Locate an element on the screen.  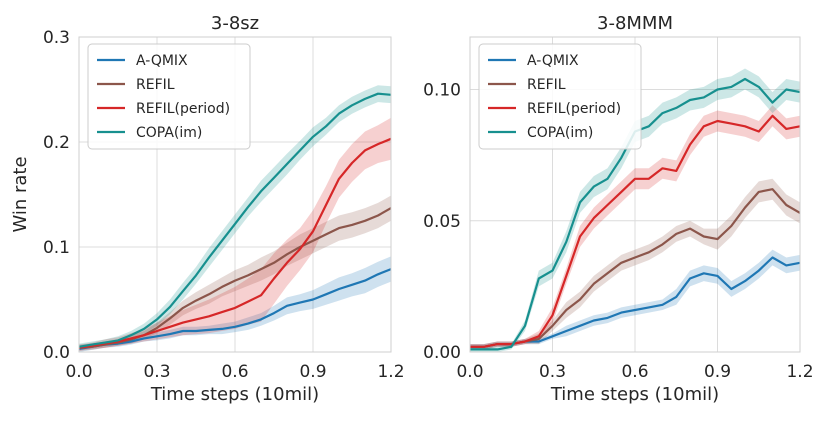
y-tick-label: 0.10 is located at coordinates (442, 91).